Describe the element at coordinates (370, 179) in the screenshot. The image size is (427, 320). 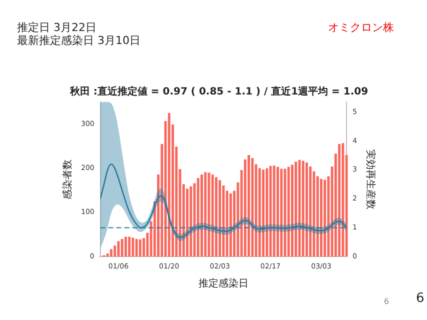
I see `y2-axis-title: 実効再生産数` at that location.